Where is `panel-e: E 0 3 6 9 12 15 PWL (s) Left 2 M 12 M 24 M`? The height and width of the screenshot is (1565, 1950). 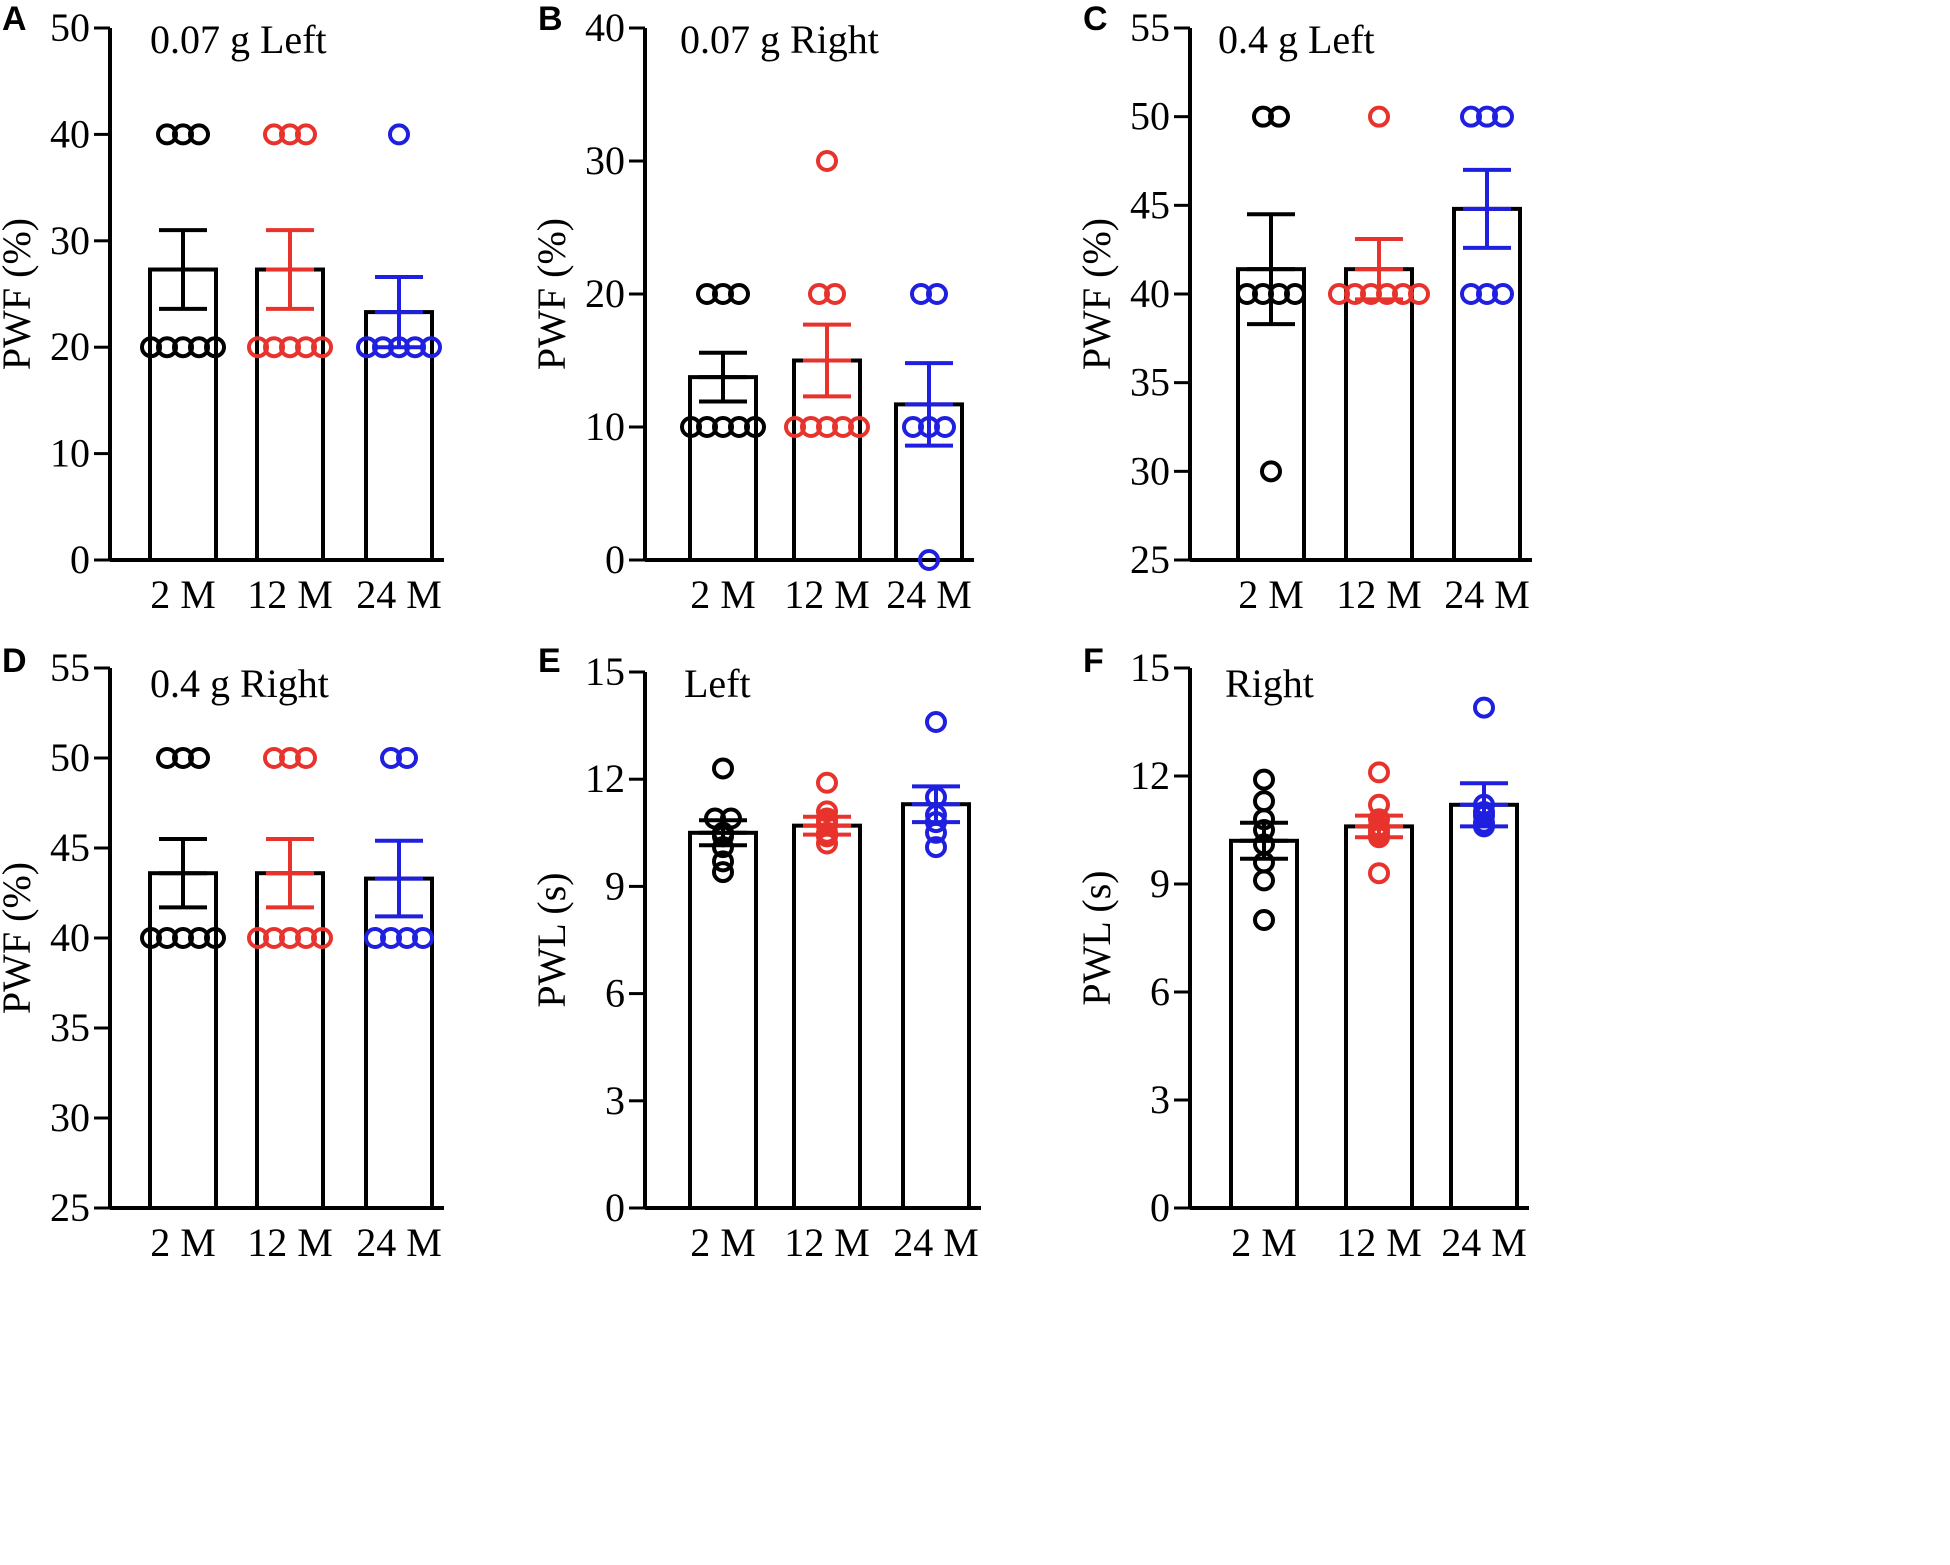 panel-e: E 0 3 6 9 12 15 PWL (s) Left 2 M 12 M 24 M is located at coordinates (755, 953).